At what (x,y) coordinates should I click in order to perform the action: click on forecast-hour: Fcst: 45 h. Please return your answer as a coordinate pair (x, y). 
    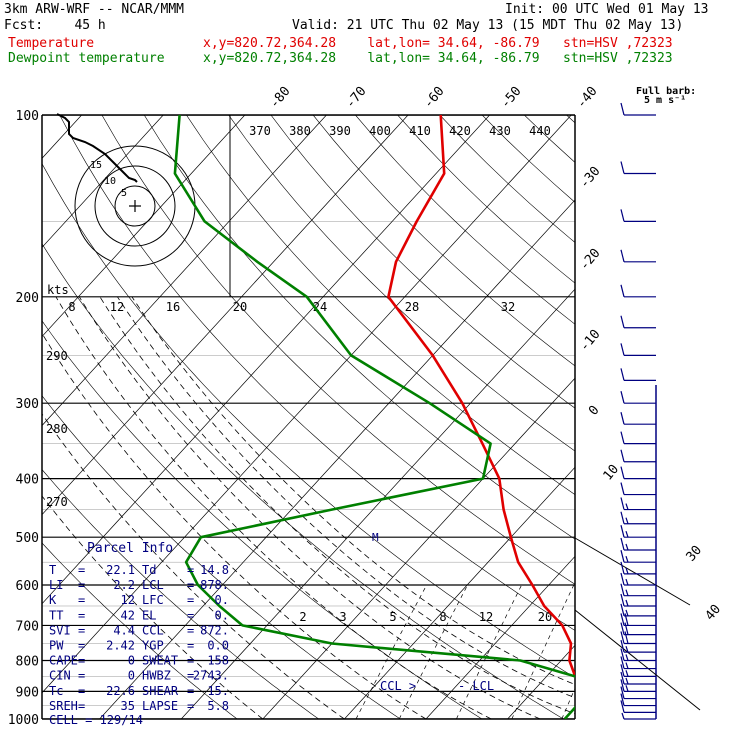
    Looking at the image, I should click on (55, 25).